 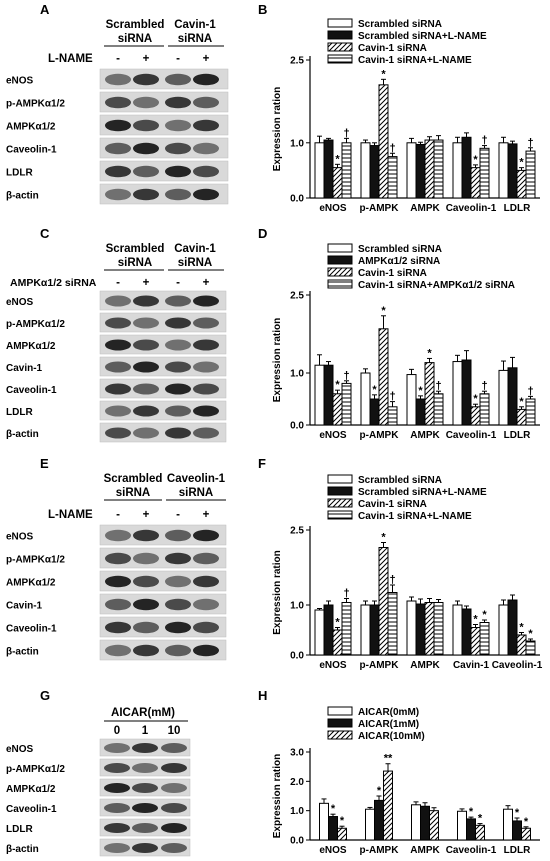 What do you see at coordinates (117, 731) in the screenshot?
I see `dose-g1: 0` at bounding box center [117, 731].